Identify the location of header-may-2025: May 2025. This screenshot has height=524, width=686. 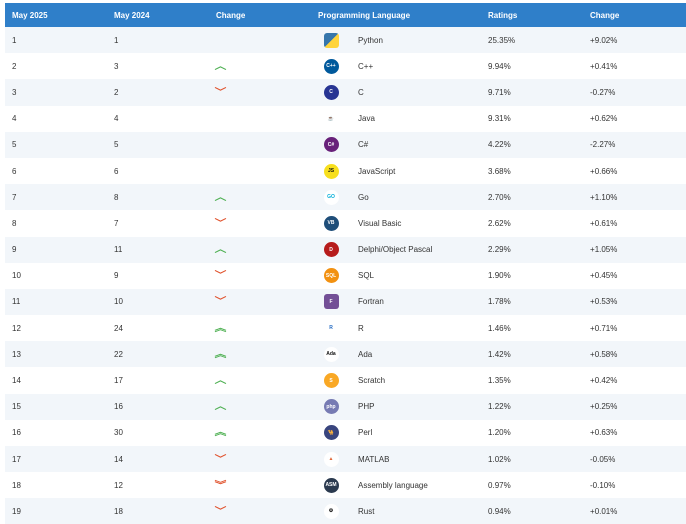
(30, 15).